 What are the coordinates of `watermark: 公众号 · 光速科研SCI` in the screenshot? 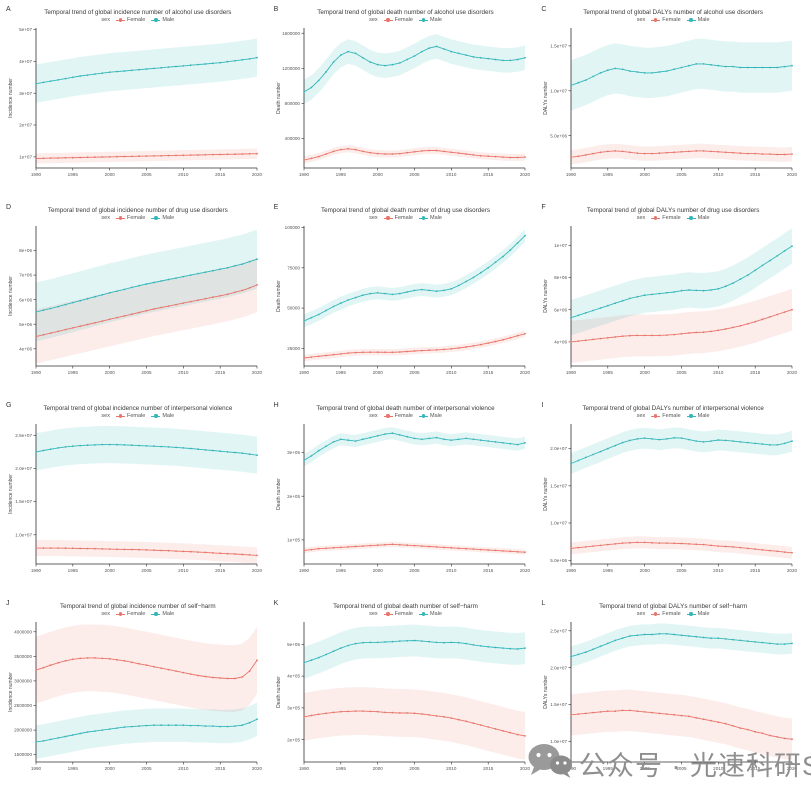 It's located at (668, 763).